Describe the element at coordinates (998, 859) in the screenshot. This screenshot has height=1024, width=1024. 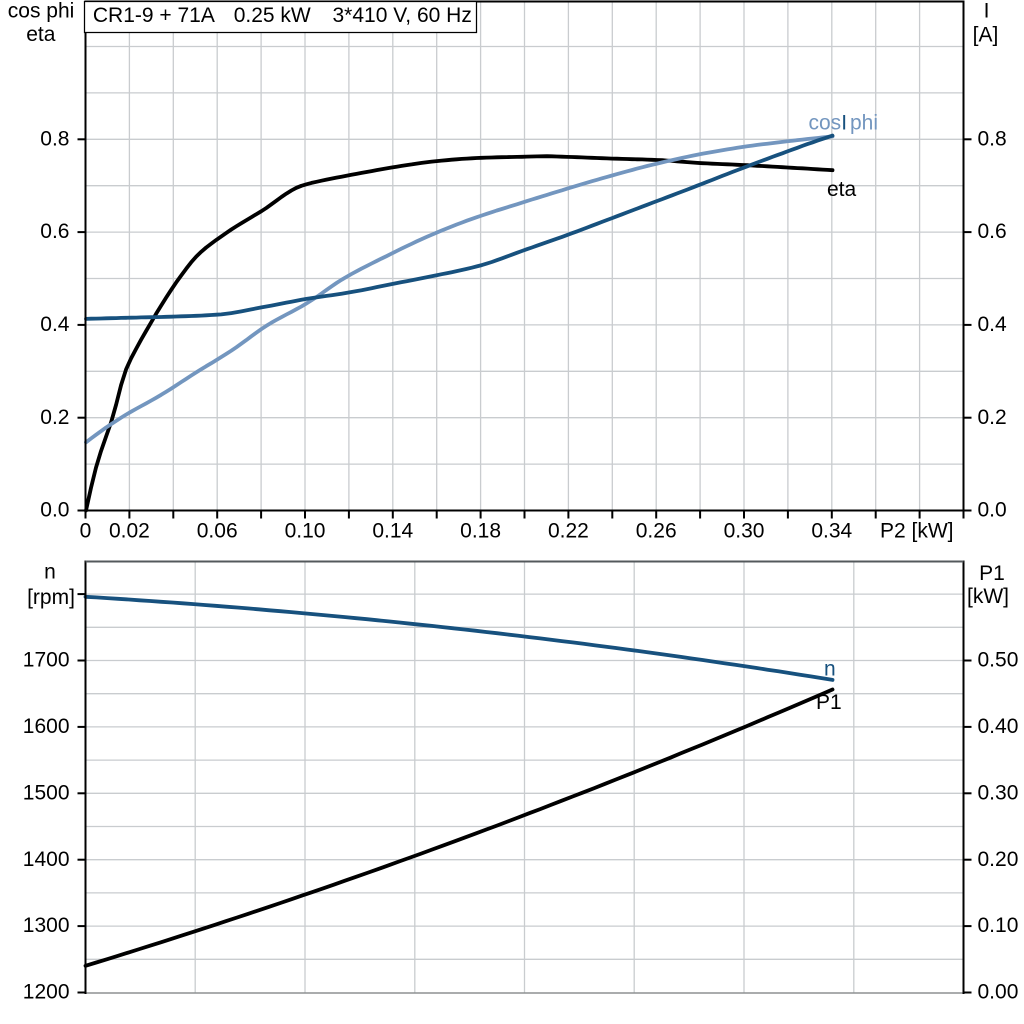
I see `svg-text: 0.20` at that location.